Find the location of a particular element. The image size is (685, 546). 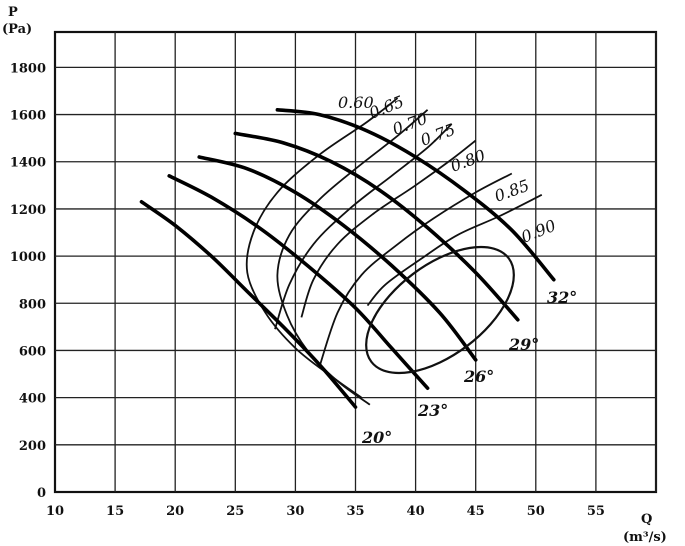

x-tick-labels: 10 15 20 25 30 35 40 45 50 55 is located at coordinates (325, 511).